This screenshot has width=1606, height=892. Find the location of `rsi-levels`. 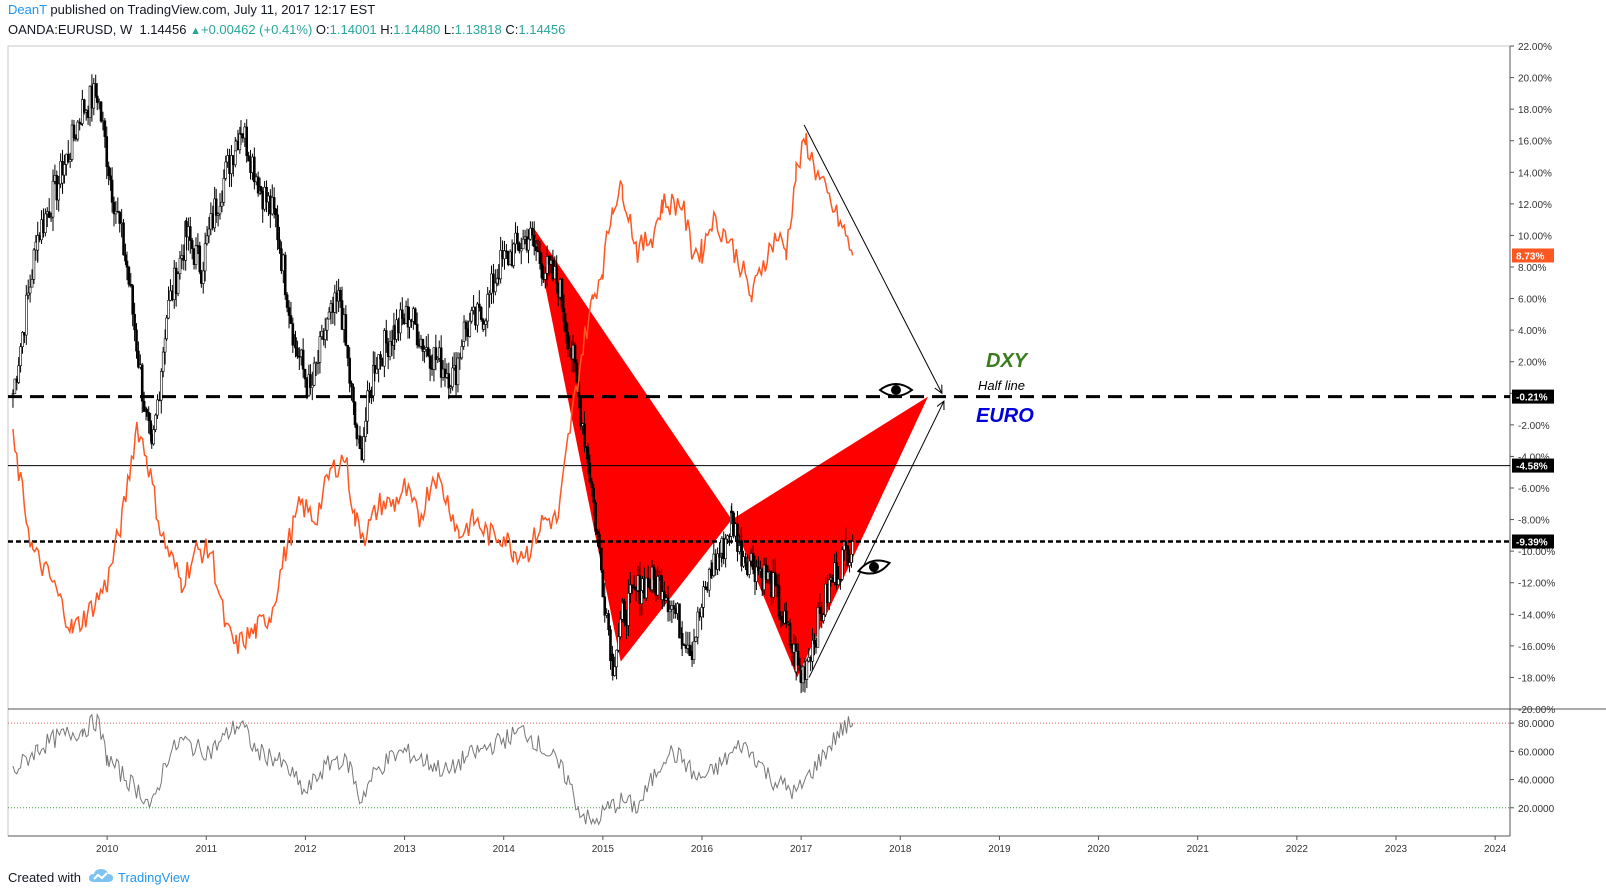

rsi-levels is located at coordinates (759, 765).